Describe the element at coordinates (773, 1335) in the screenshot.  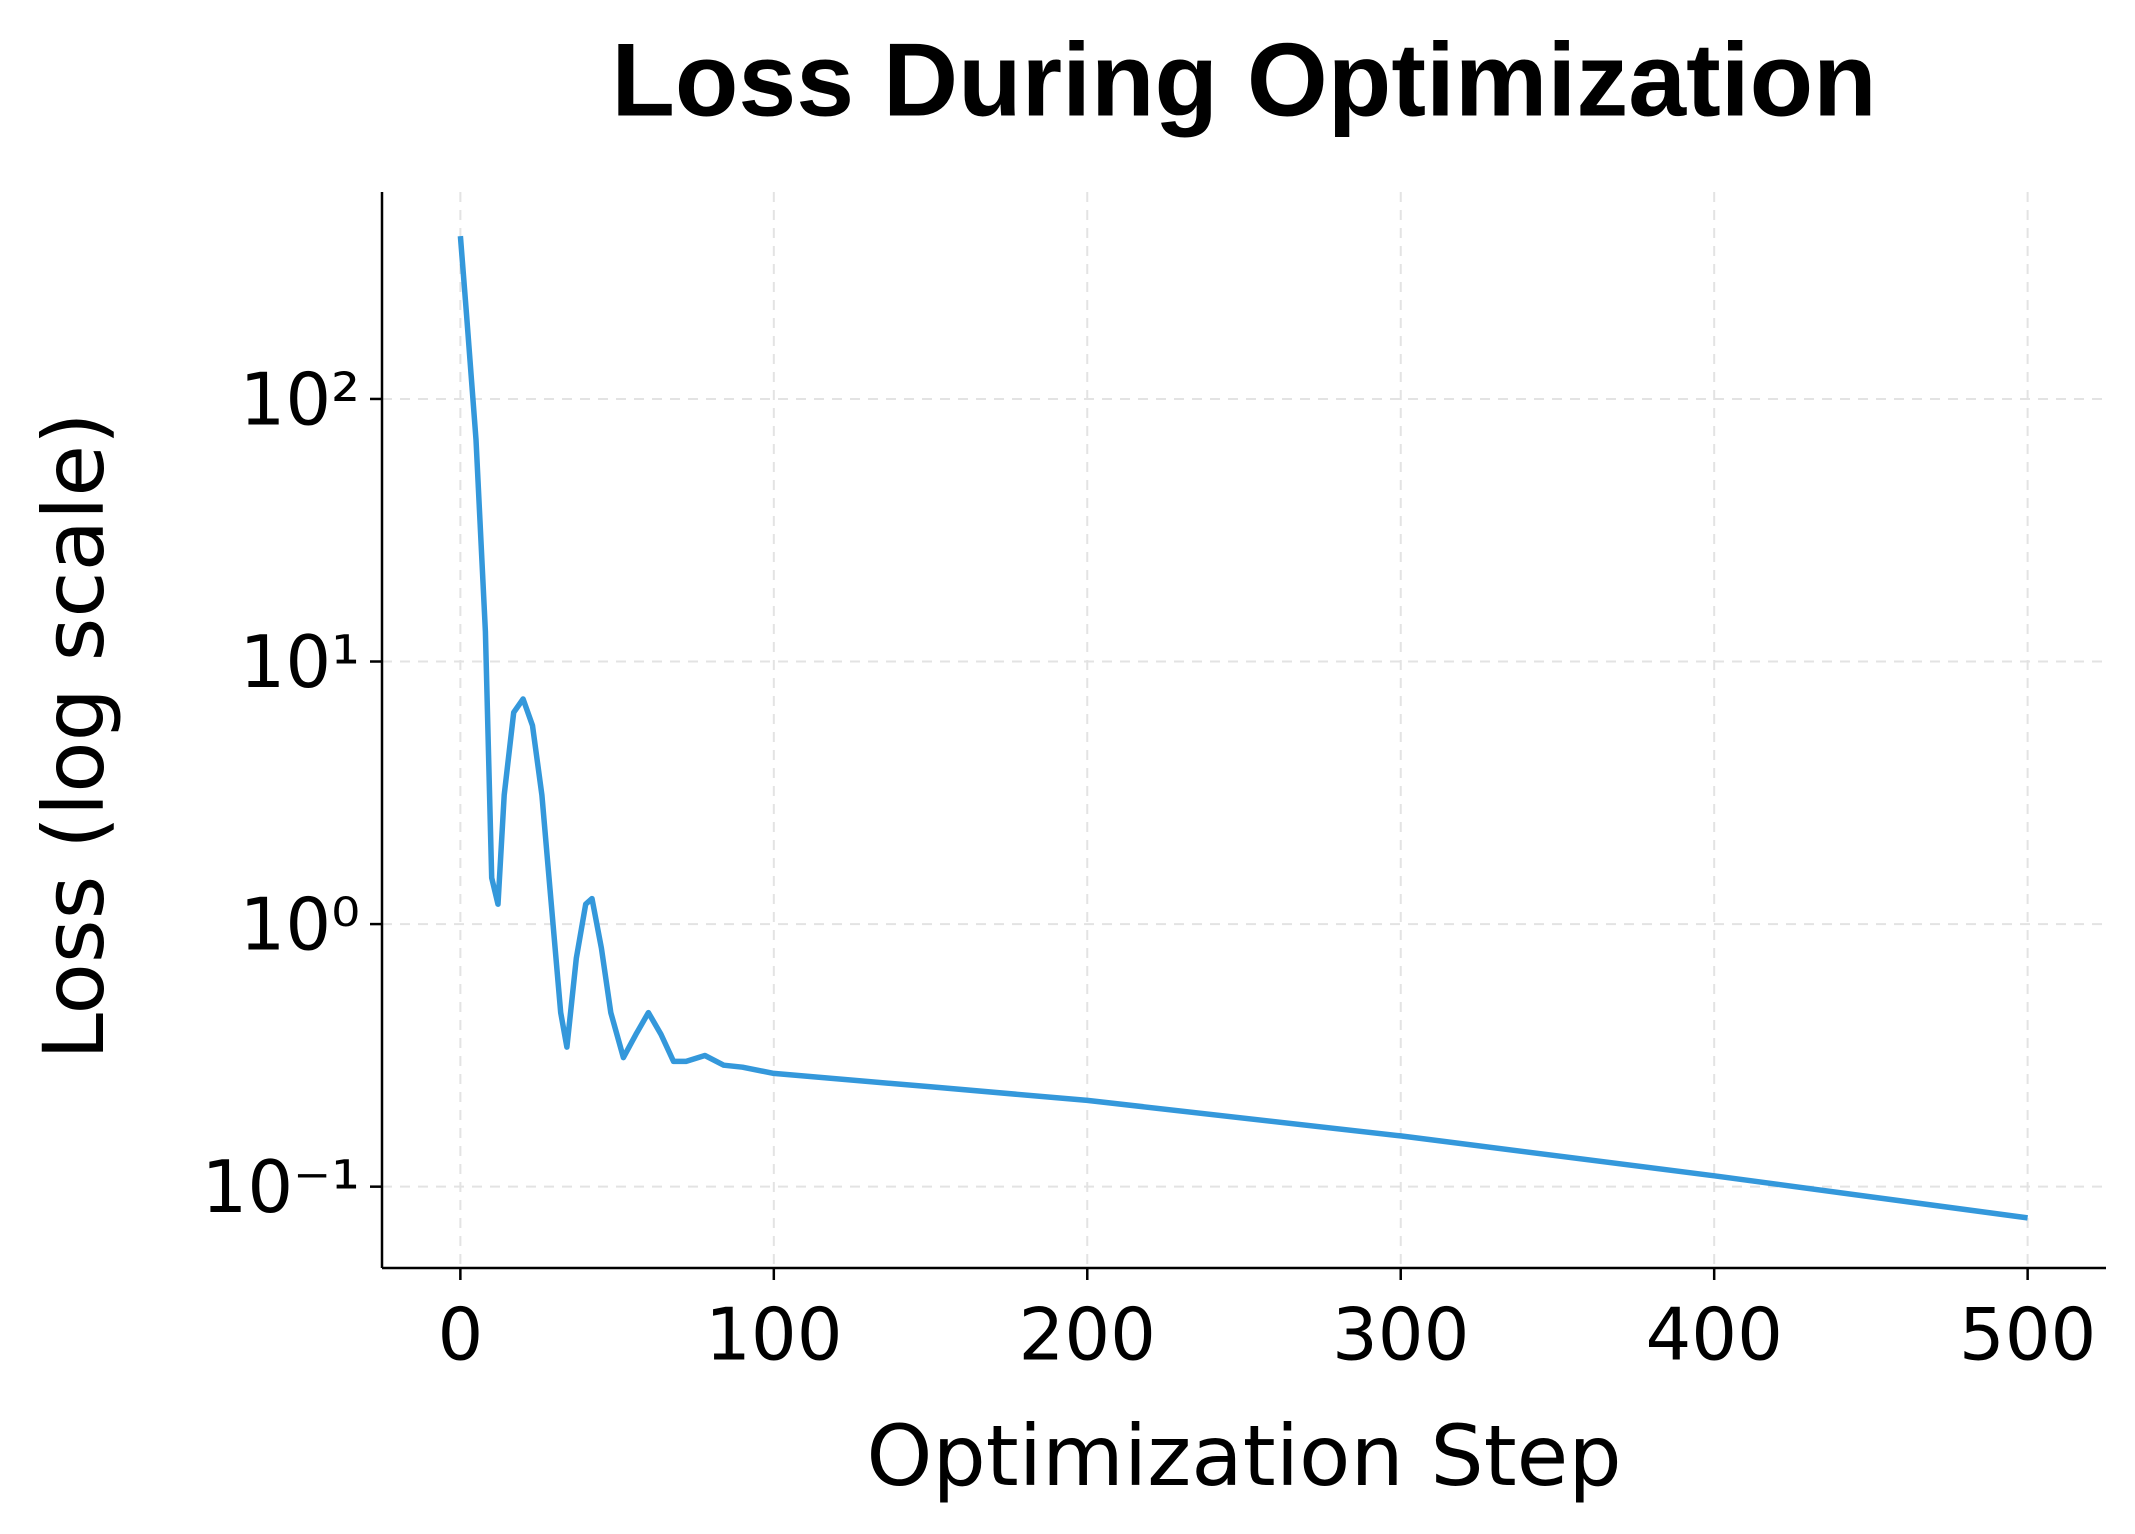
I see `x-tick-label: 100` at that location.